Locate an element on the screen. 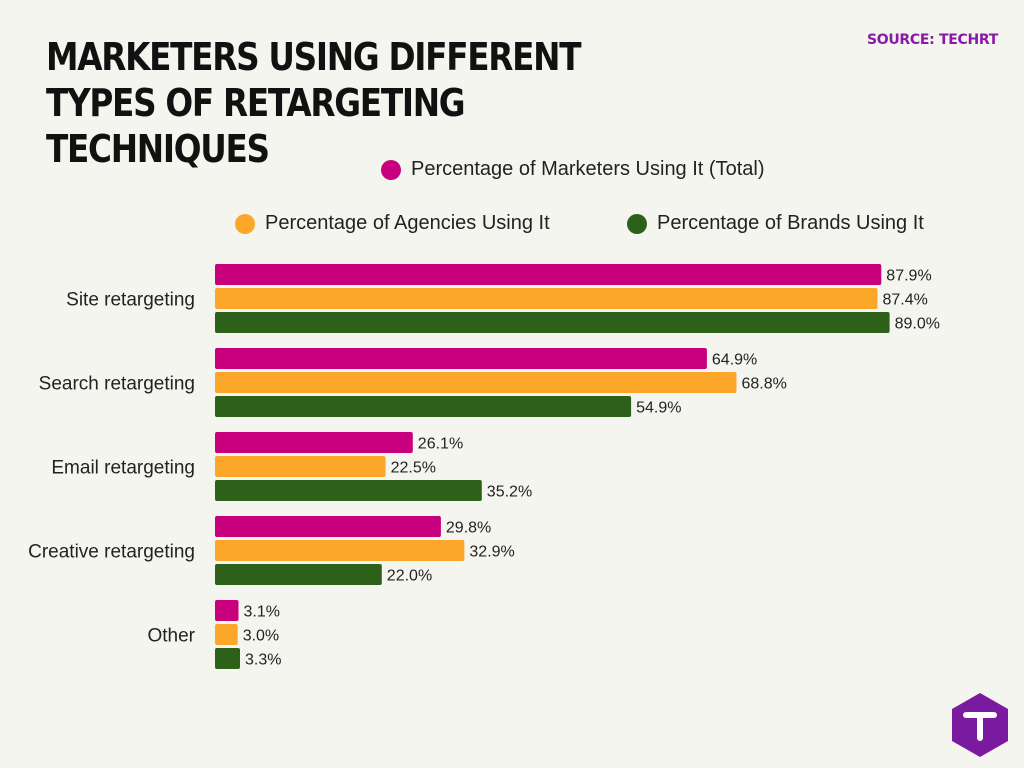 The width and height of the screenshot is (1024, 768). legend-swatch-agencies is located at coordinates (245, 223).